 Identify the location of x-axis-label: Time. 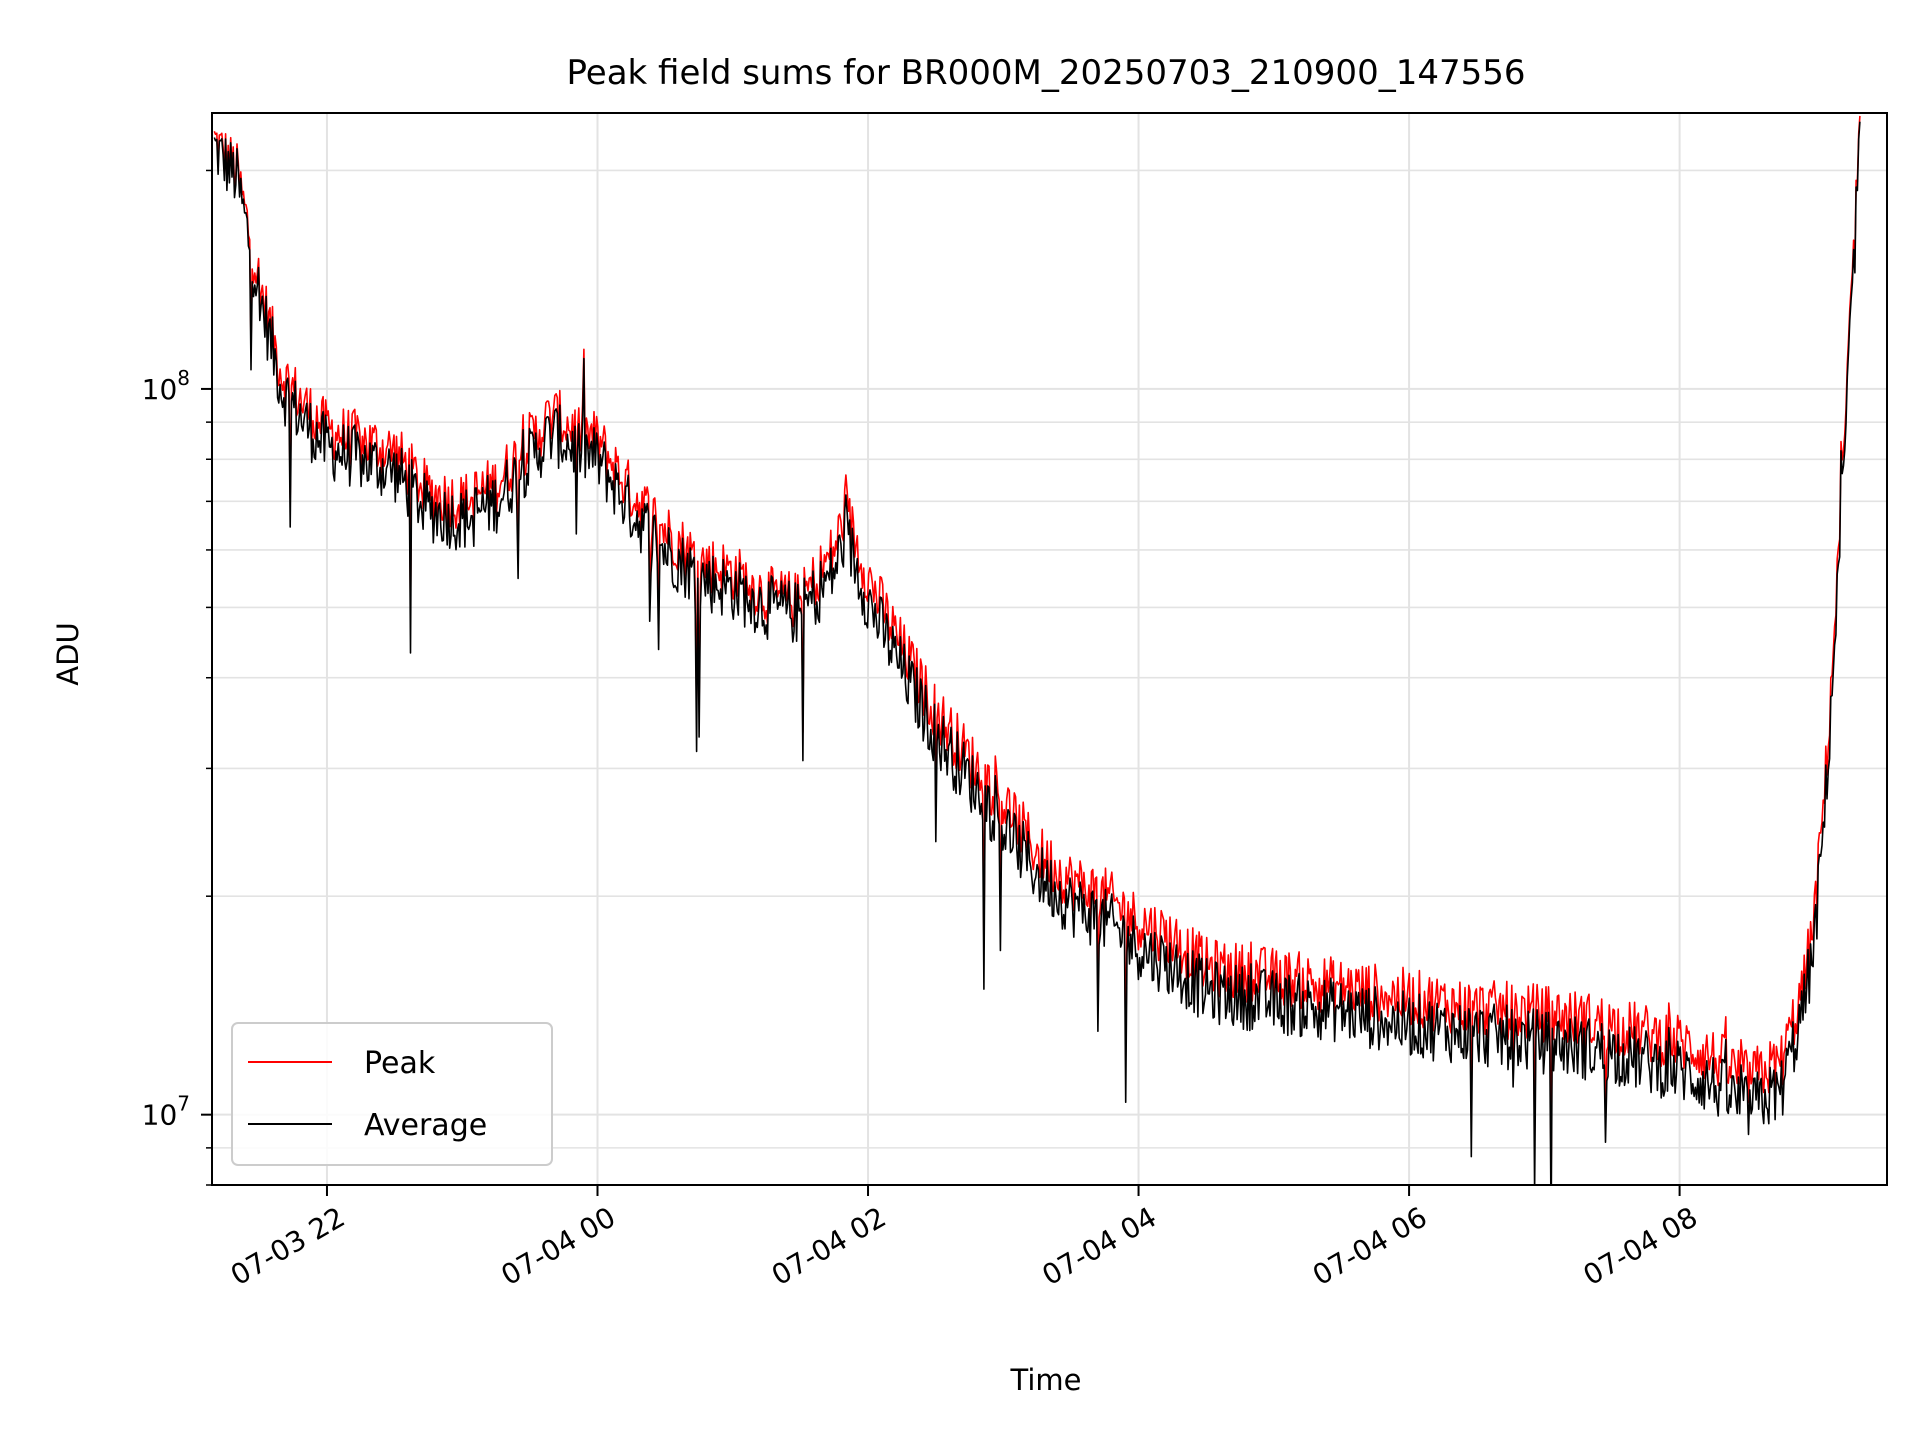
(1046, 1380).